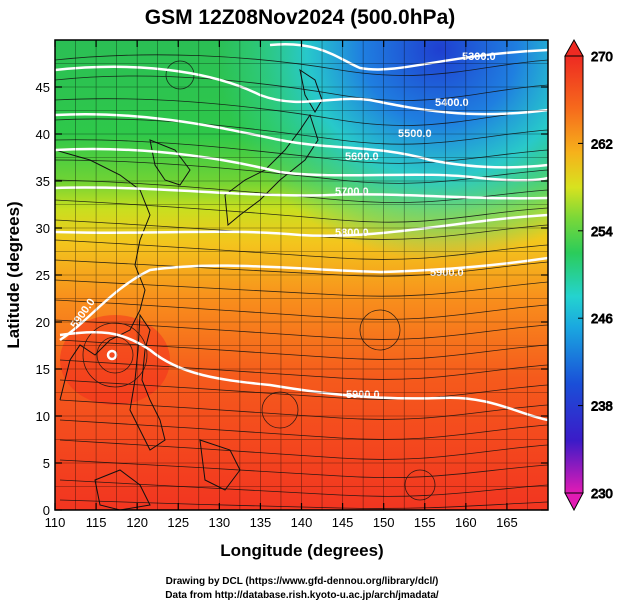 Image resolution: width=619 pixels, height=605 pixels. Describe the element at coordinates (281, 522) in the screenshot. I see `x-tick-labels: 110 115 120 125 130 135 140 145 150 155 160 165` at that location.